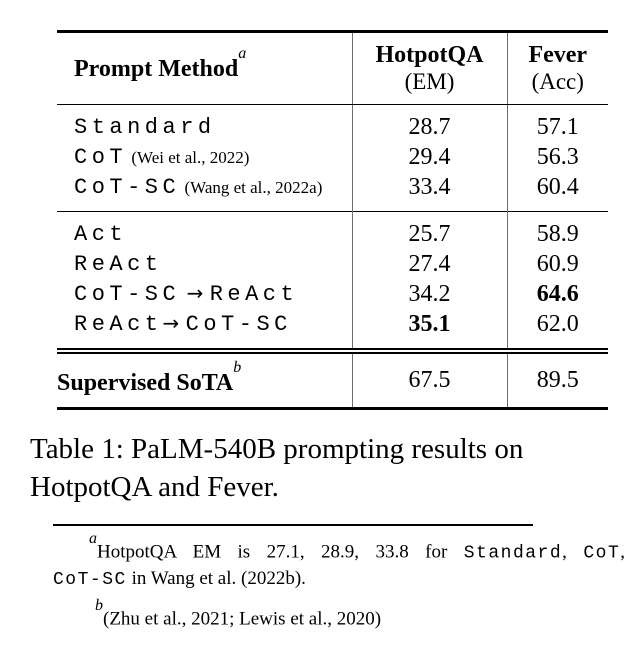 This screenshot has width=626, height=656. I want to click on method-cell: CoT-SC → ReAct, so click(204, 294).